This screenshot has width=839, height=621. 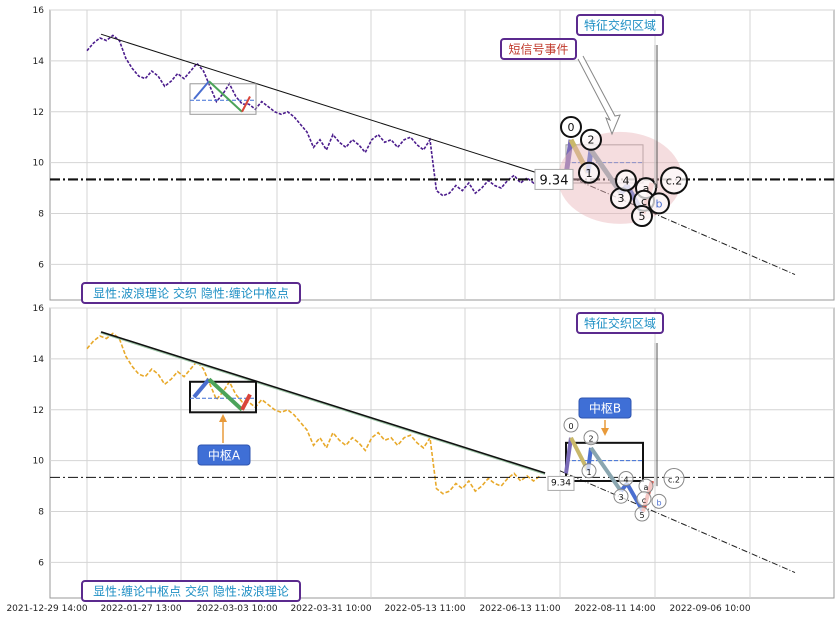 What do you see at coordinates (330, 609) in the screenshot?
I see `x-tick-label: 2022-03-31 10:00` at bounding box center [330, 609].